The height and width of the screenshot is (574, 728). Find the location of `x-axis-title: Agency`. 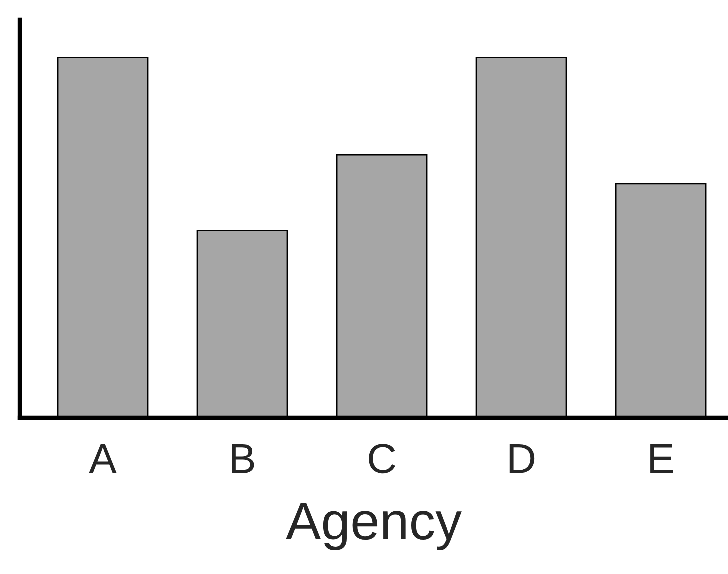

x-axis-title: Agency is located at coordinates (374, 526).